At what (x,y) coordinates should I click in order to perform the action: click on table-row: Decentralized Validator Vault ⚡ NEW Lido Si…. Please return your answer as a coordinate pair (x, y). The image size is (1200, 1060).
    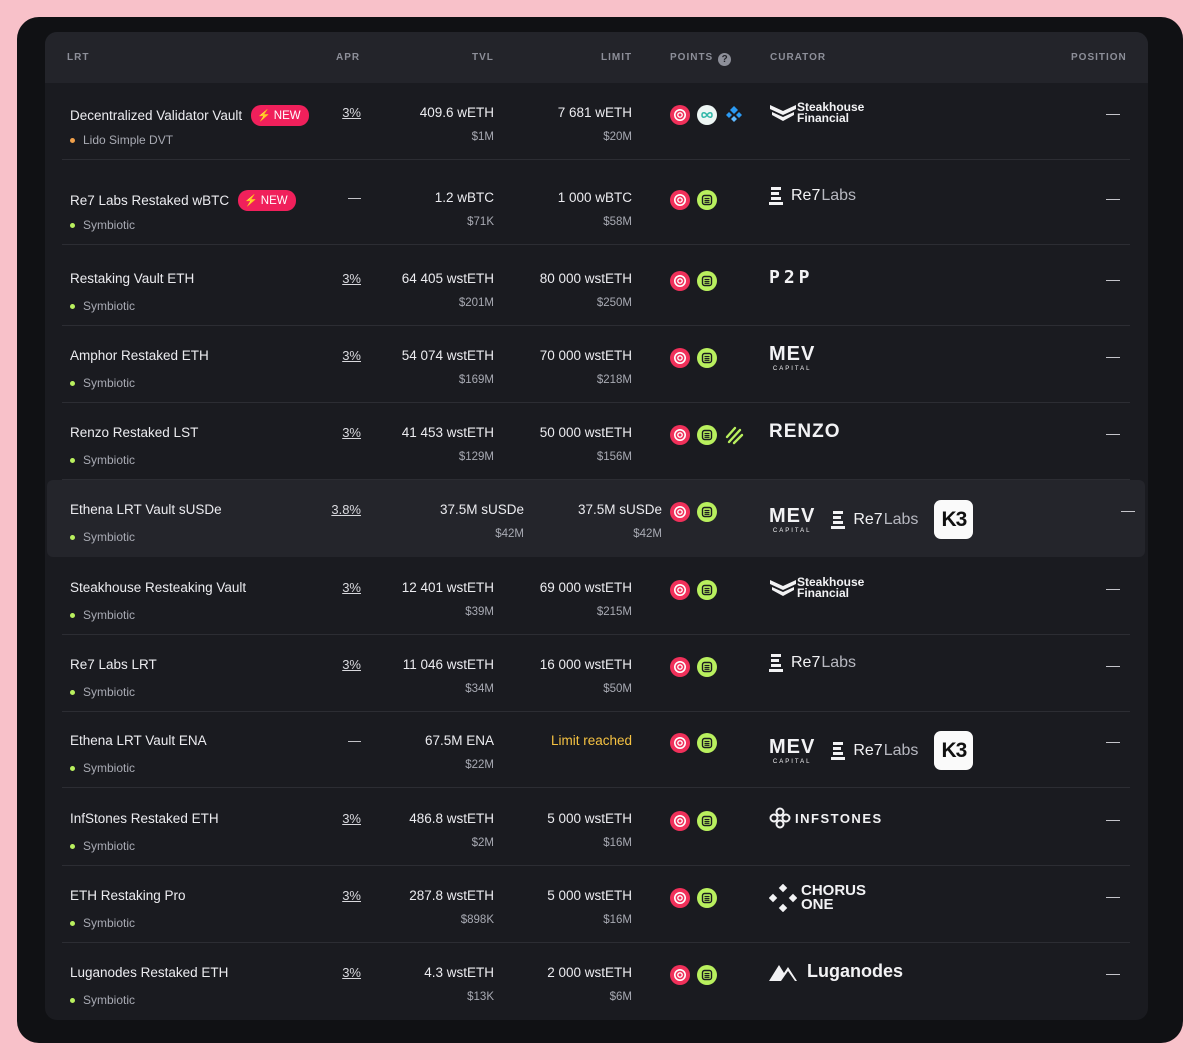
    Looking at the image, I should click on (596, 121).